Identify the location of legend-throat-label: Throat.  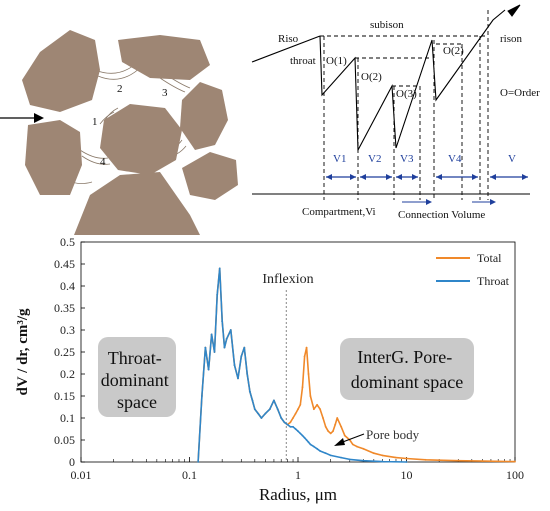
(493, 281).